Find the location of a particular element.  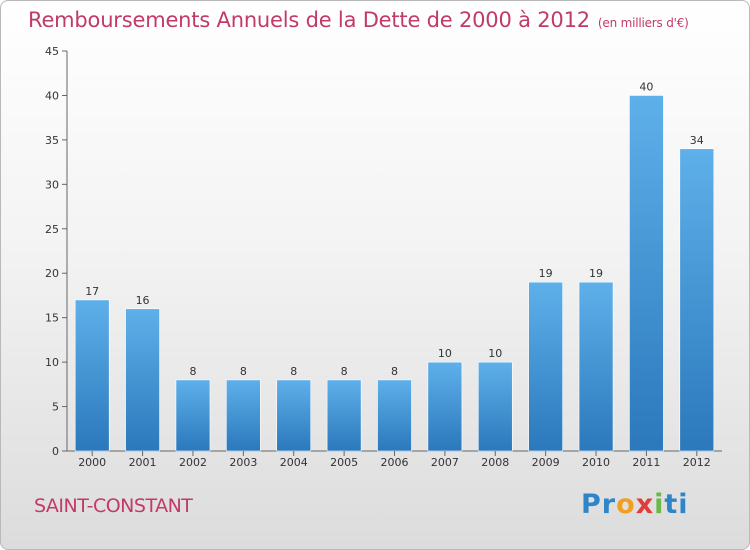

x-tick-label: 2009 is located at coordinates (546, 462).